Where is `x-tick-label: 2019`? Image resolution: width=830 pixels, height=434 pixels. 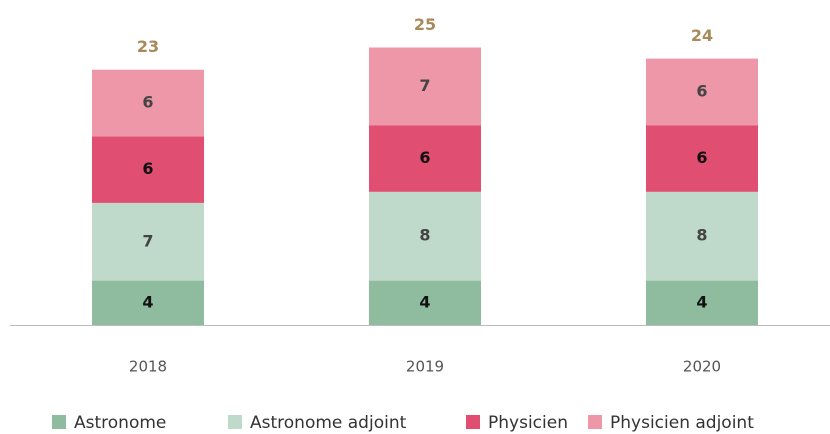
x-tick-label: 2019 is located at coordinates (425, 367).